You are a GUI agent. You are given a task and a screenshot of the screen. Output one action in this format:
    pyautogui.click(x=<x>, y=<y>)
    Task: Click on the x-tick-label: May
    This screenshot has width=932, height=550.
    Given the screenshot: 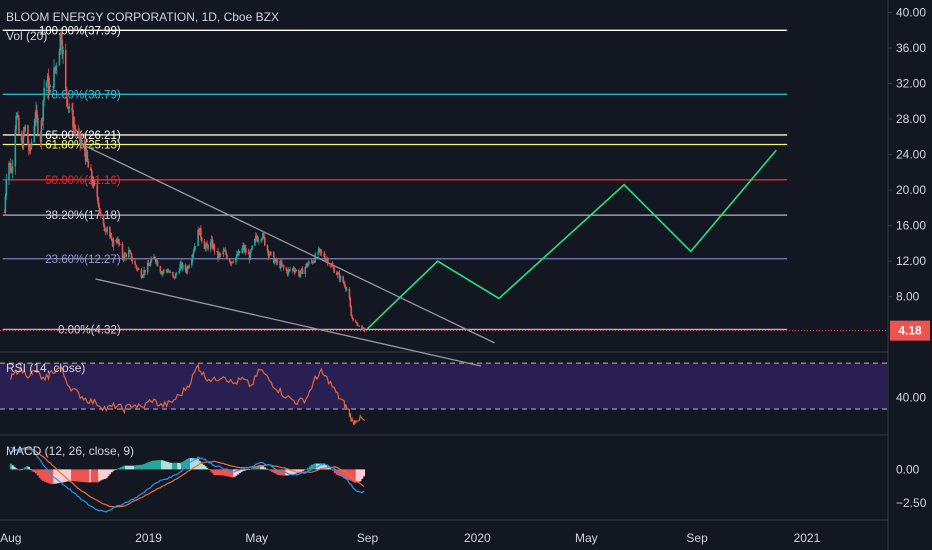 What is the action you would take?
    pyautogui.click(x=586, y=538)
    